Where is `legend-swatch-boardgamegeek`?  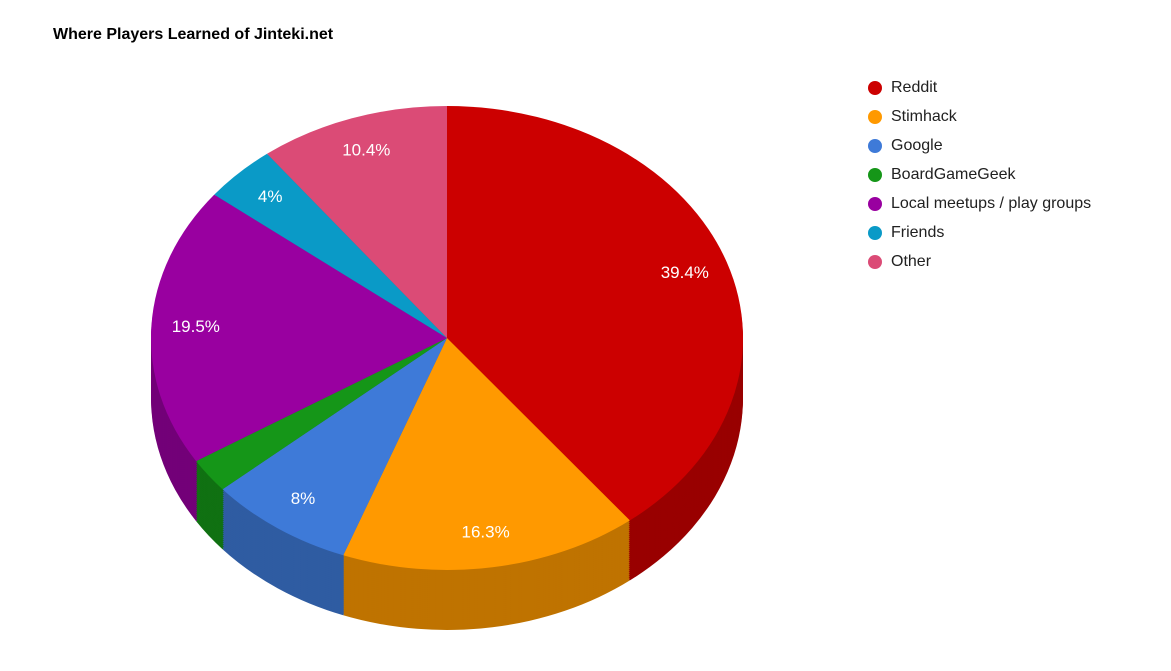 legend-swatch-boardgamegeek is located at coordinates (875, 174).